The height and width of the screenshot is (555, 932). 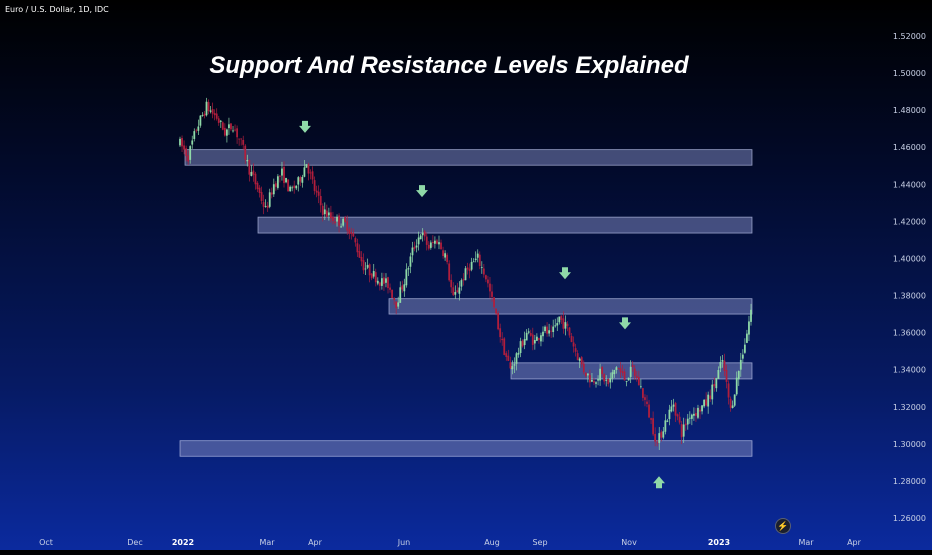 I want to click on y-tick-label: 1.44000, so click(x=909, y=184).